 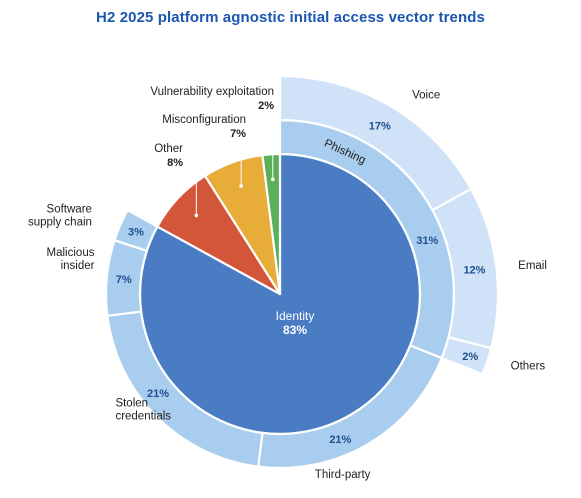 I want to click on outside-label-stolen-credentials-line-1: credentials, so click(x=143, y=416).